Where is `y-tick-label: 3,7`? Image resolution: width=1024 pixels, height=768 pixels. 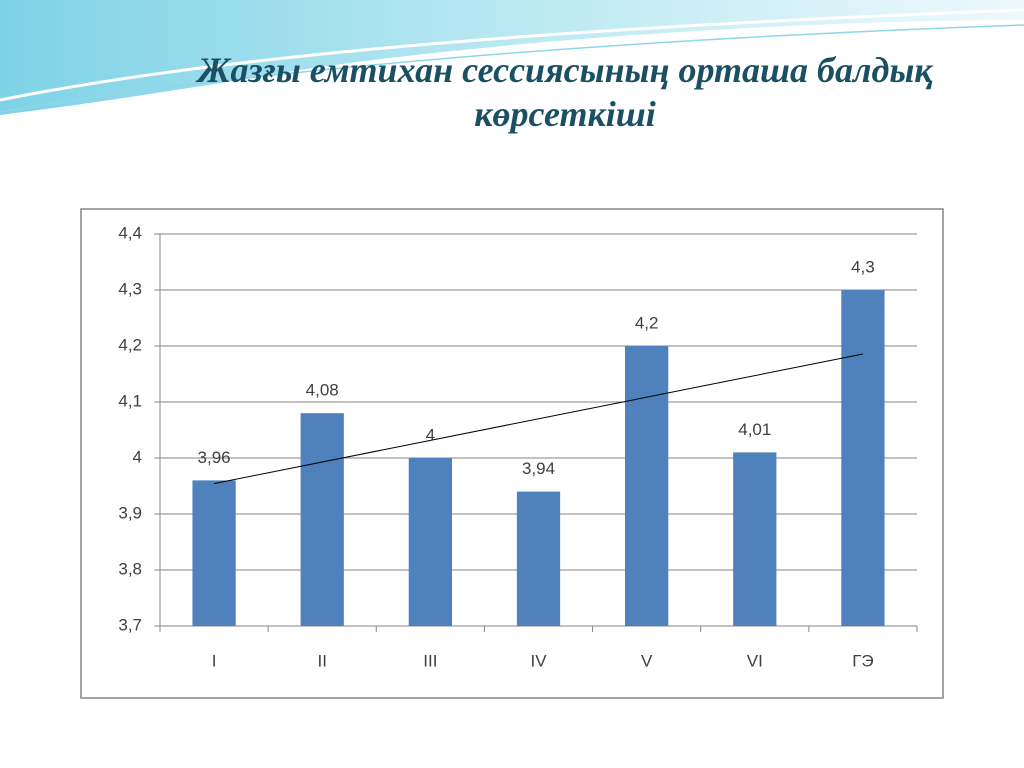
y-tick-label: 3,7 is located at coordinates (130, 624).